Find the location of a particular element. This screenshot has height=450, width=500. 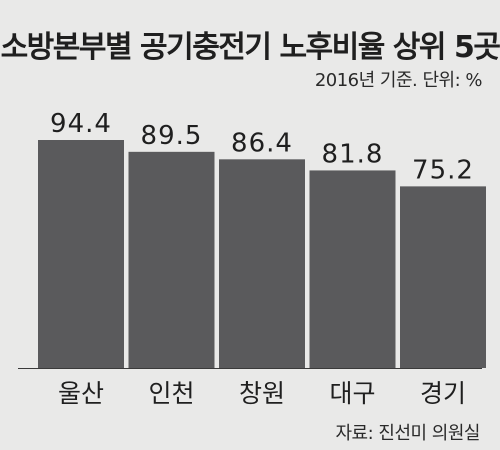

category-labels-group: 울산 인천 창원 대구 경기 is located at coordinates (262, 393).